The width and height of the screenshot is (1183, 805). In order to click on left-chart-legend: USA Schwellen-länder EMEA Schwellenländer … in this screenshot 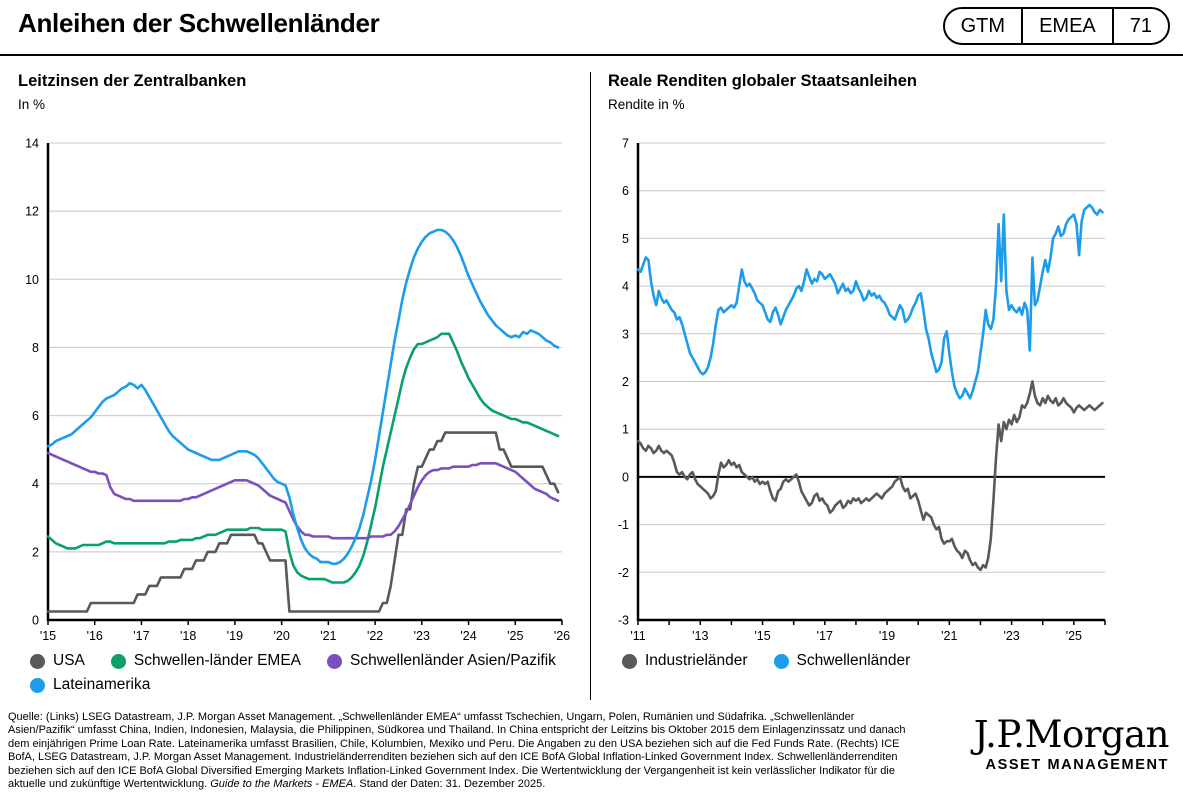, I will do `click(312, 673)`.